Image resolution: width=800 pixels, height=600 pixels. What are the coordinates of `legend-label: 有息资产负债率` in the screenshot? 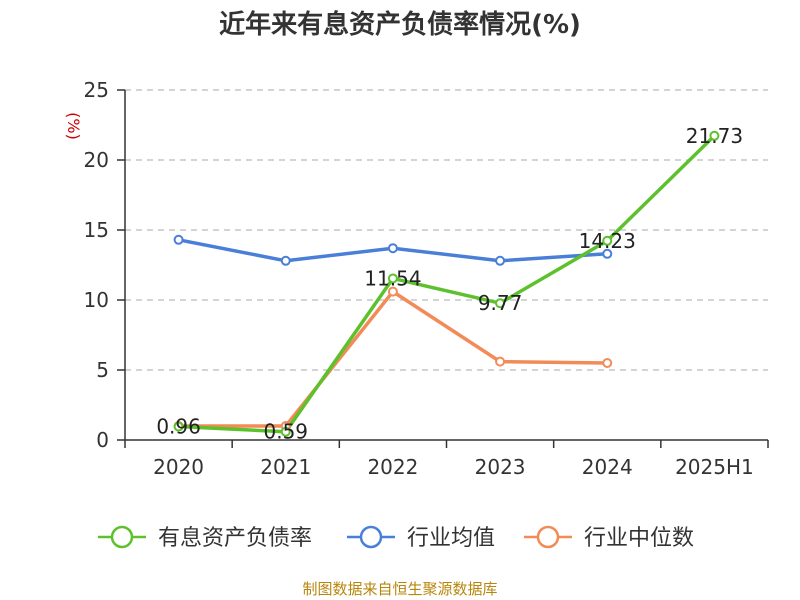 It's located at (235, 538).